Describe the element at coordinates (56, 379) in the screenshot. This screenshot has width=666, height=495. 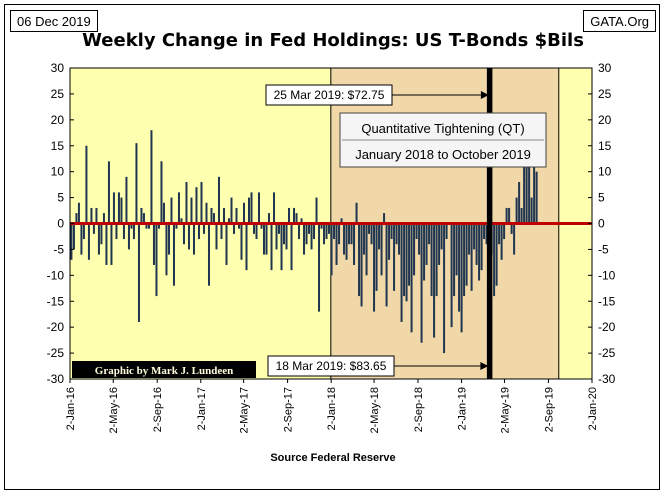
I see `y-tick-label: -30` at that location.